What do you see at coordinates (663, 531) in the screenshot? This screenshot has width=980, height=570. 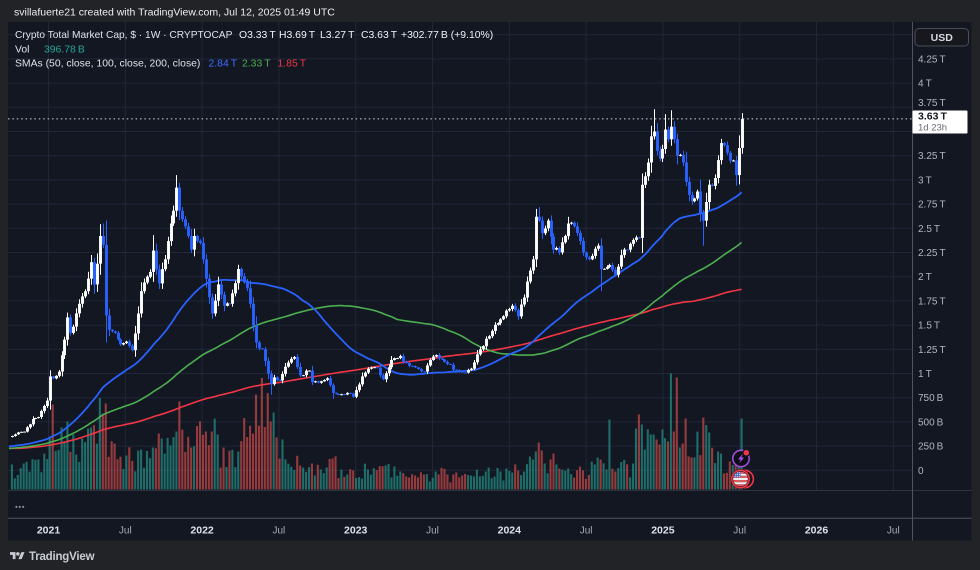 I see `svg-text: 2025` at bounding box center [663, 531].